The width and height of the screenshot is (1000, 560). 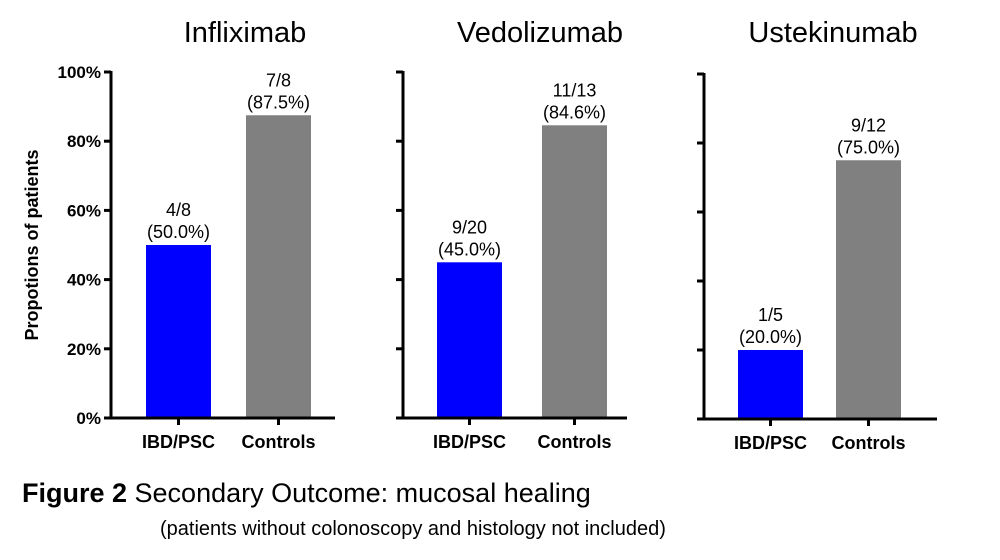 What do you see at coordinates (574, 112) in the screenshot?
I see `data-label: (84.6%)` at bounding box center [574, 112].